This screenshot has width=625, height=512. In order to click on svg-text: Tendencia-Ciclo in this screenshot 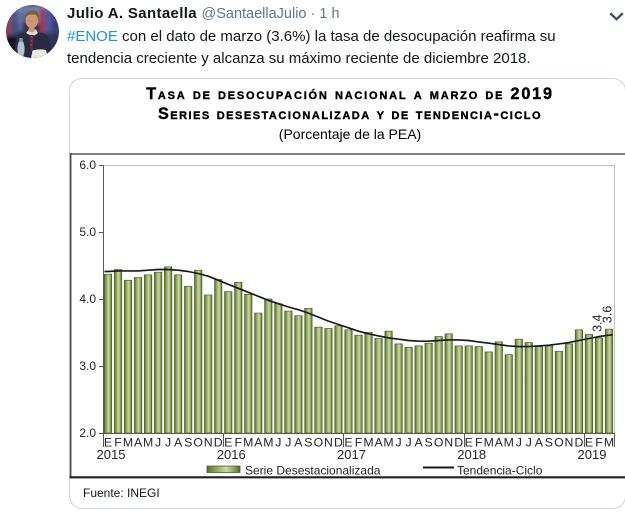, I will do `click(500, 471)`.